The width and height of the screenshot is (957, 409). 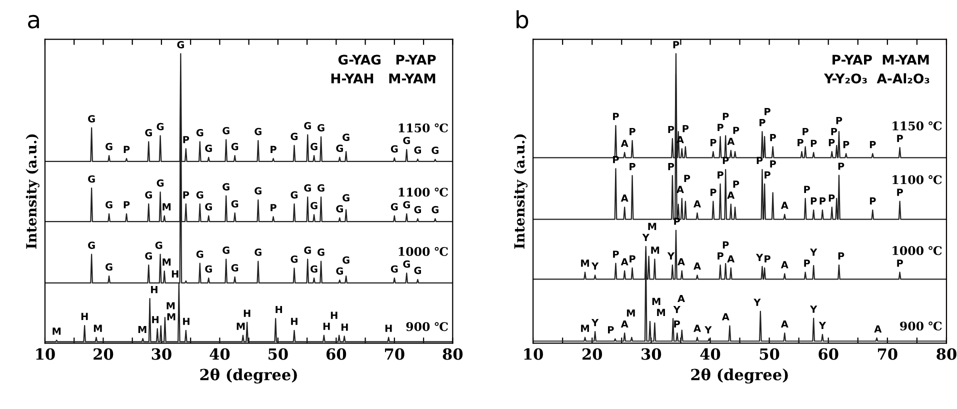 What do you see at coordinates (248, 376) in the screenshot?
I see `x-axis-title: 2θ (degree)` at bounding box center [248, 376].